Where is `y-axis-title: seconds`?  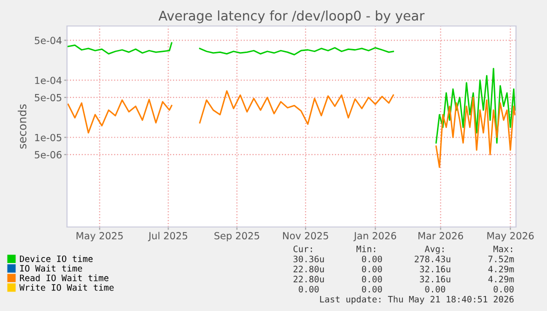 y-axis-title: seconds is located at coordinates (22, 126).